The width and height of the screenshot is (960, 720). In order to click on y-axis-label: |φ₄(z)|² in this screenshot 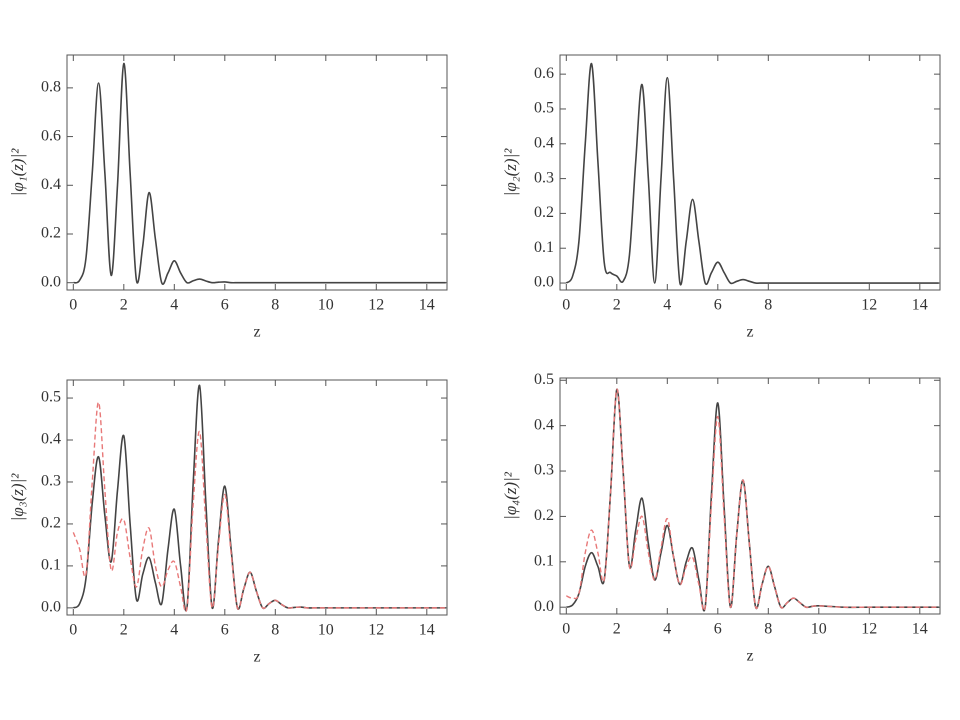, I will do `click(510, 495)`.